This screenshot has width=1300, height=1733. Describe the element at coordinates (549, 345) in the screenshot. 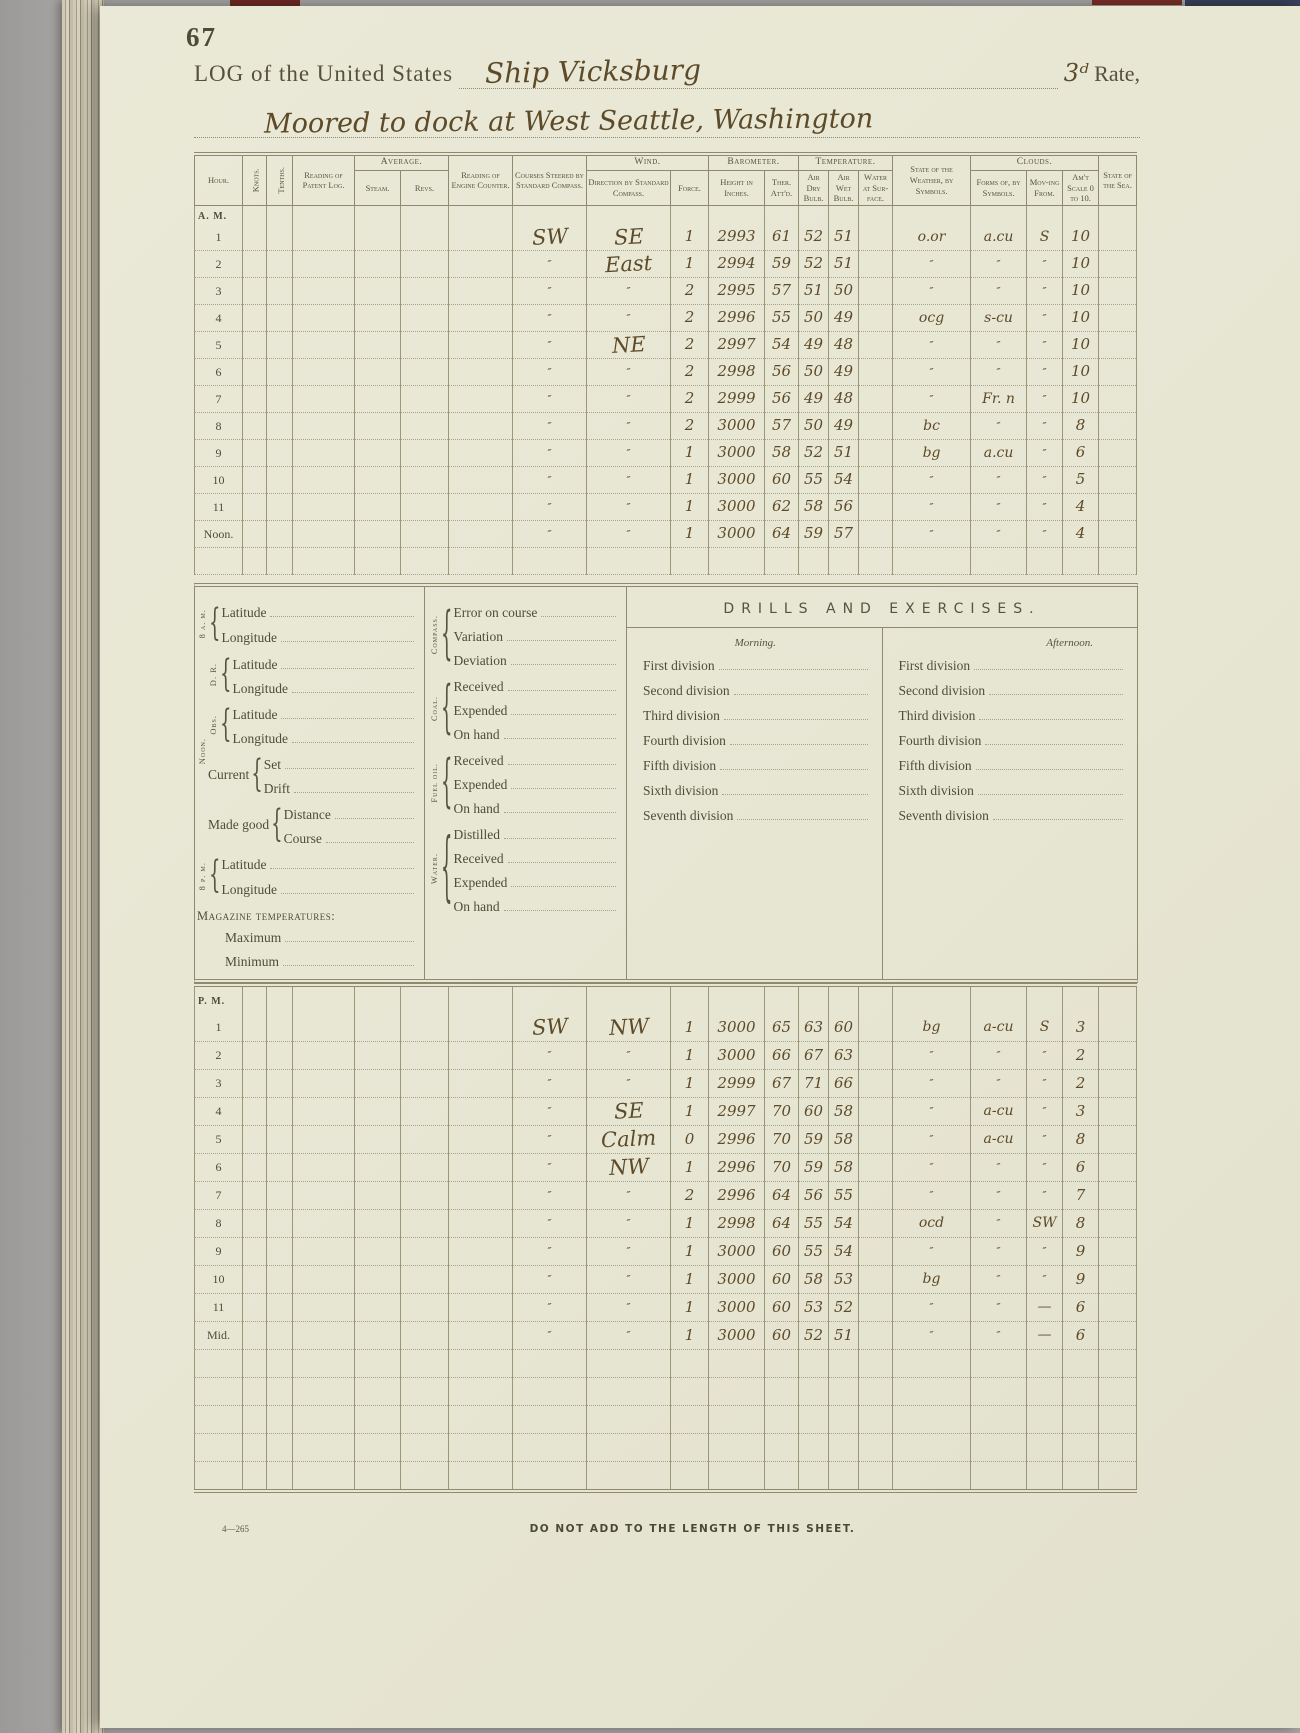

I see `cell-course: ″` at that location.